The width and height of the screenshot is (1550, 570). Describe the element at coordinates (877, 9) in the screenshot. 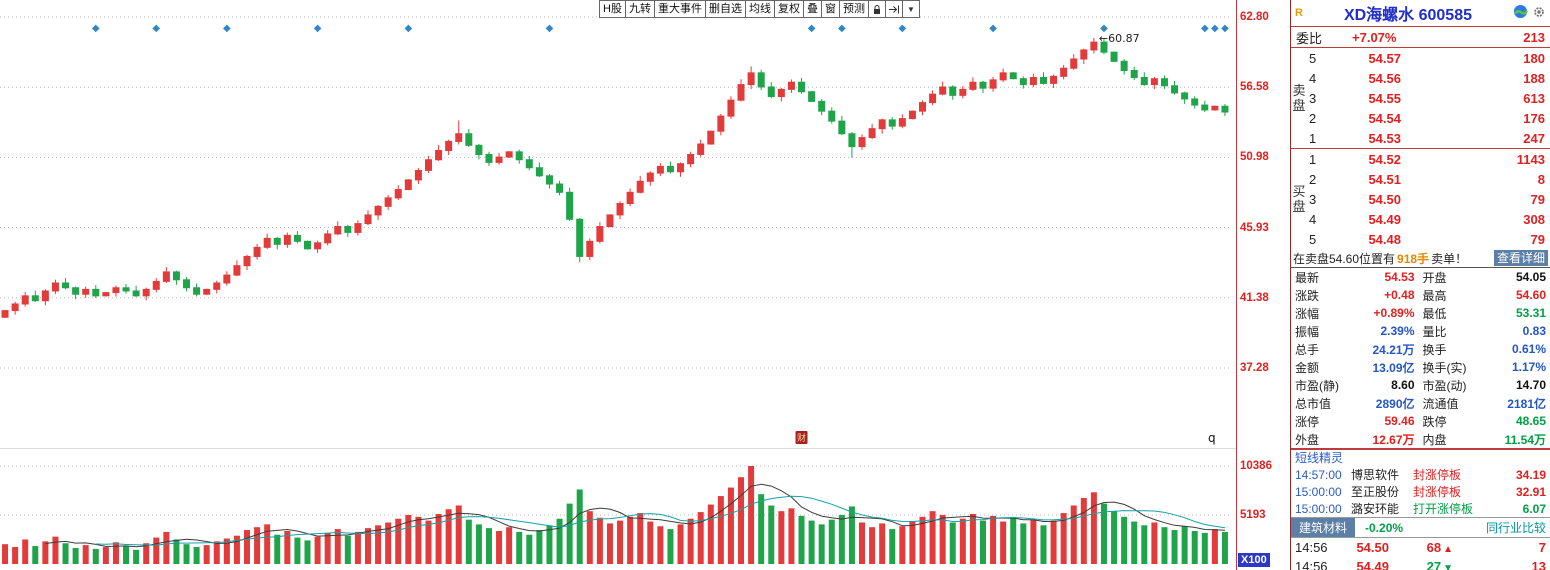

I see `lock-icon` at that location.